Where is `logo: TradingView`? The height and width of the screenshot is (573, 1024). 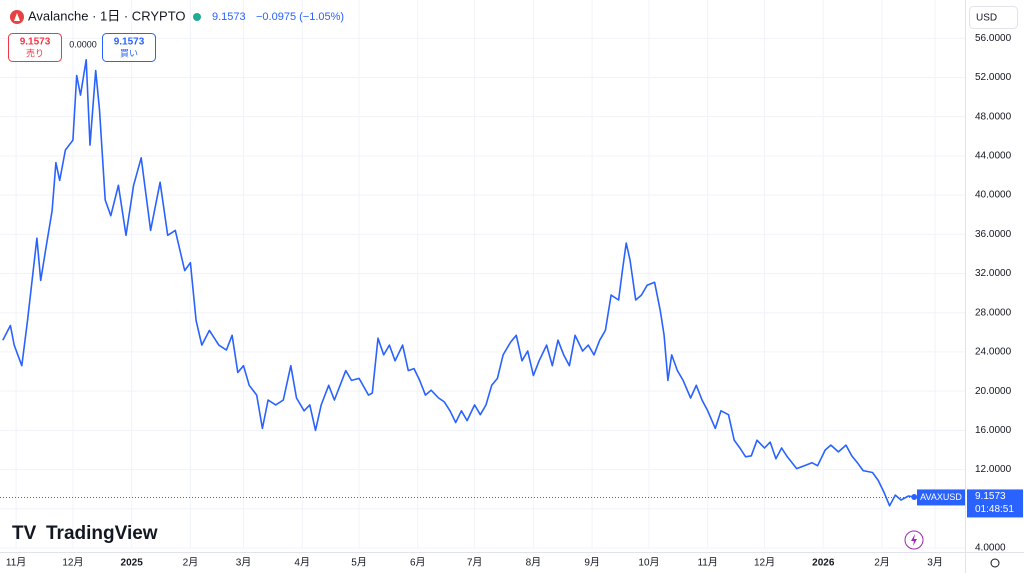 logo: TradingView is located at coordinates (102, 533).